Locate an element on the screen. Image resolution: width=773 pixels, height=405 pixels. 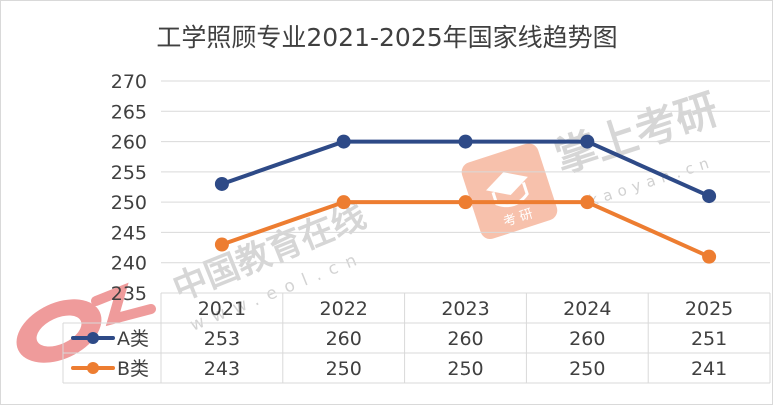
data-table-cell: 251 is located at coordinates (709, 339).